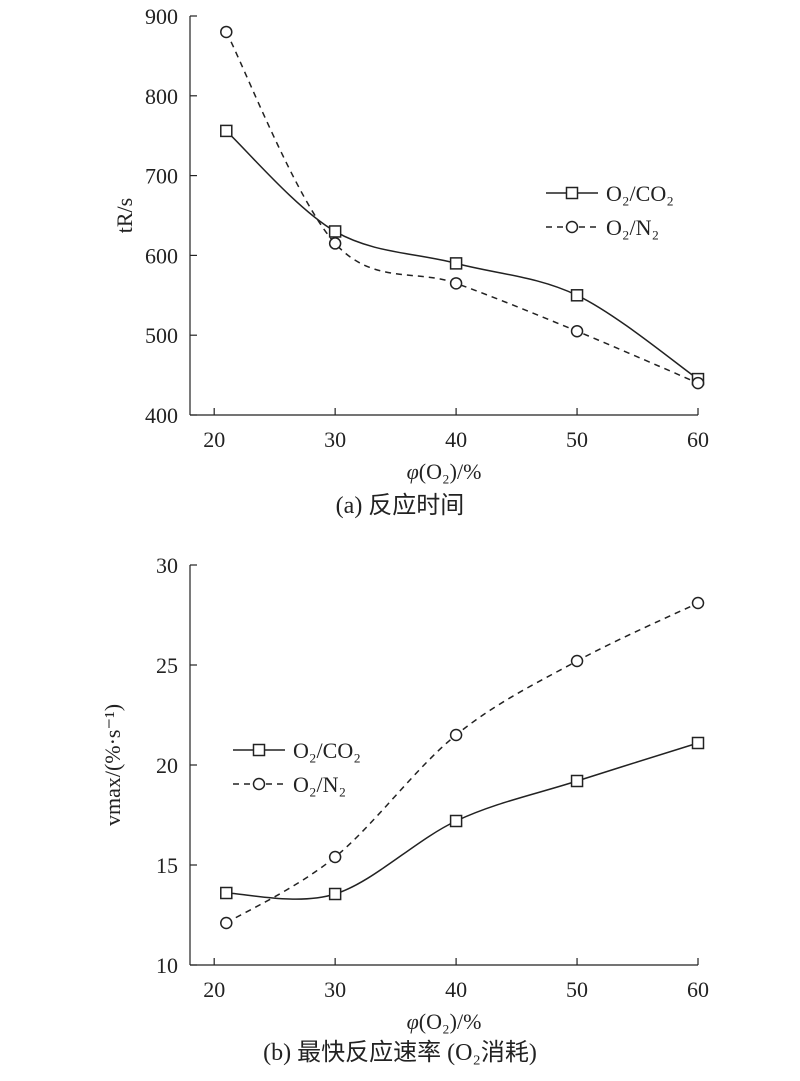 This screenshot has height=1081, width=800. I want to click on y-axis-label: tR/s, so click(124, 215).